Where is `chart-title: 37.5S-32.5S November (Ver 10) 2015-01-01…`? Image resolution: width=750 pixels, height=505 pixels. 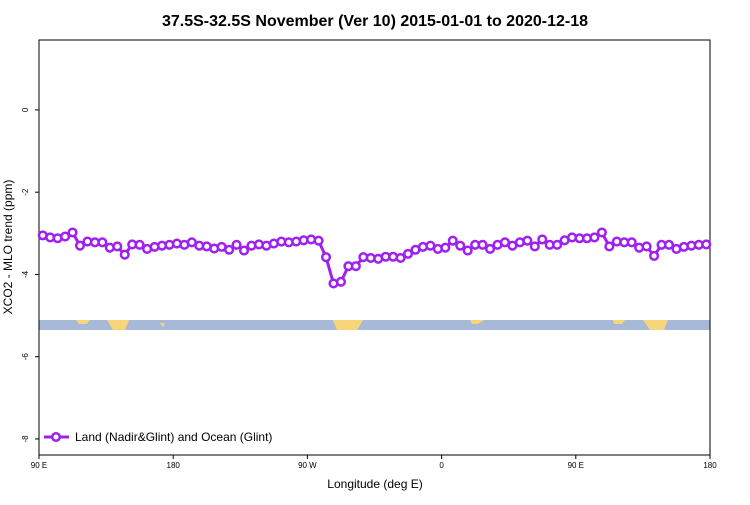
chart-title: 37.5S-32.5S November (Ver 10) 2015-01-01… is located at coordinates (375, 21).